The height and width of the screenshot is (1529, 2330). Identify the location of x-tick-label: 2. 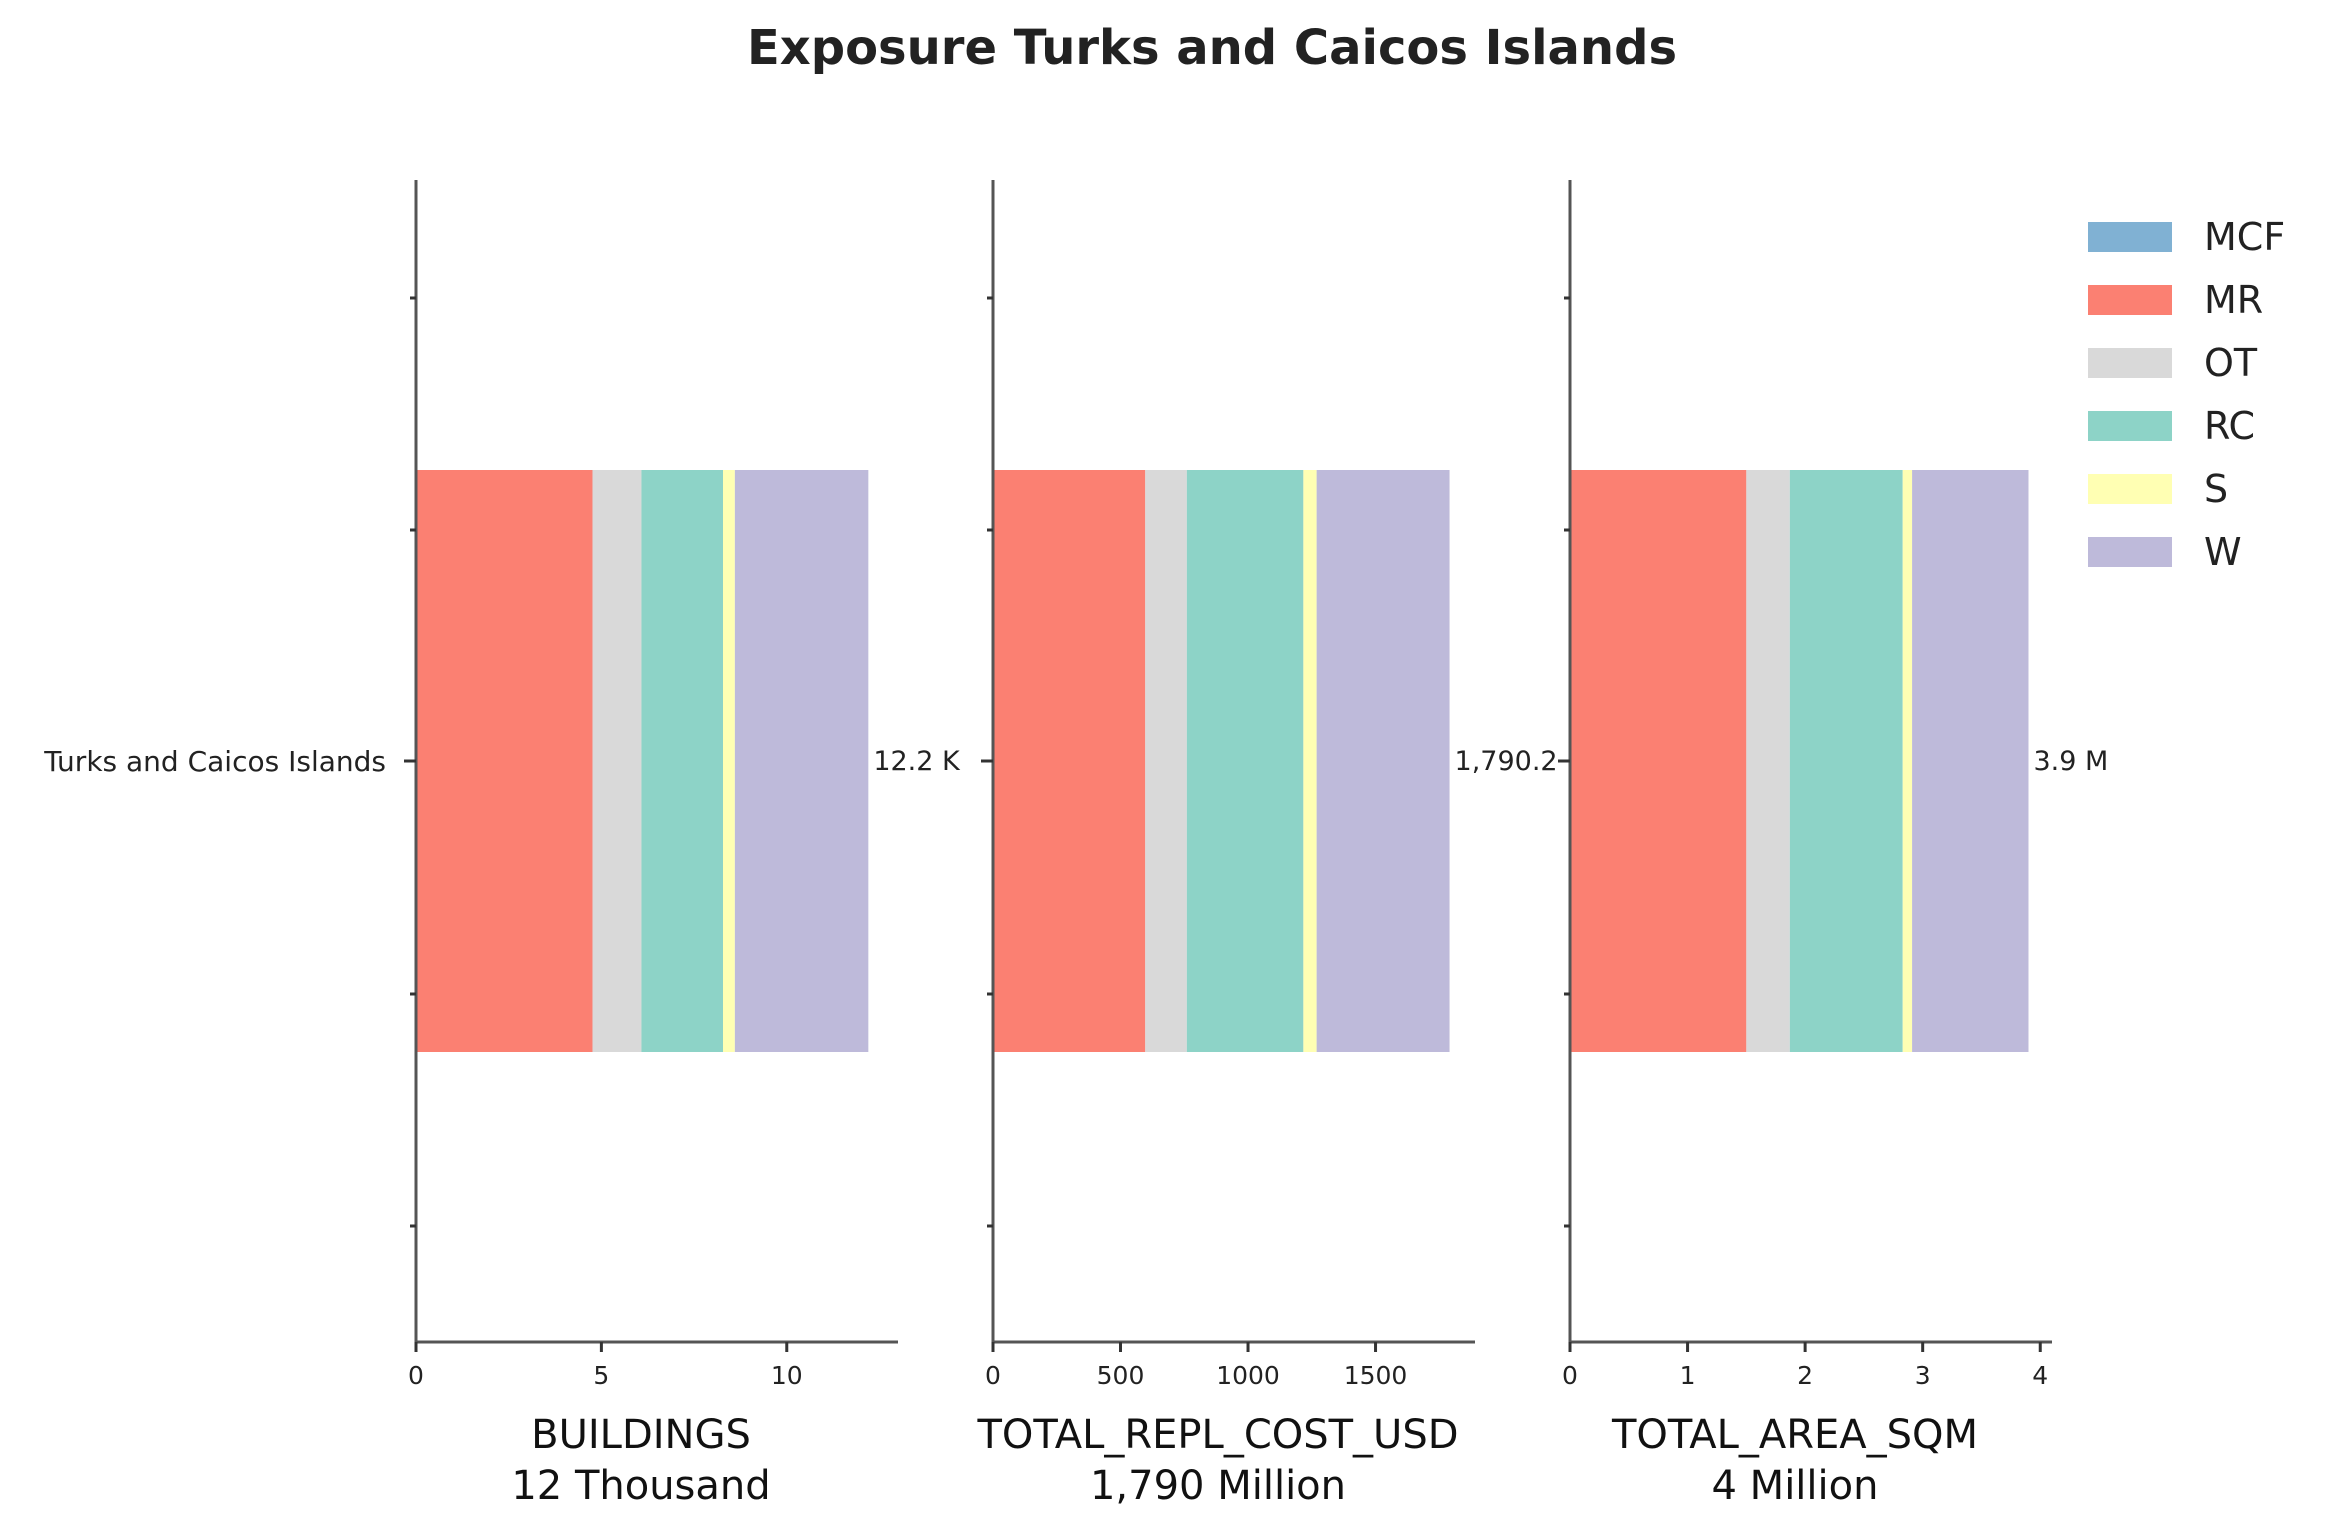
(1805, 1375).